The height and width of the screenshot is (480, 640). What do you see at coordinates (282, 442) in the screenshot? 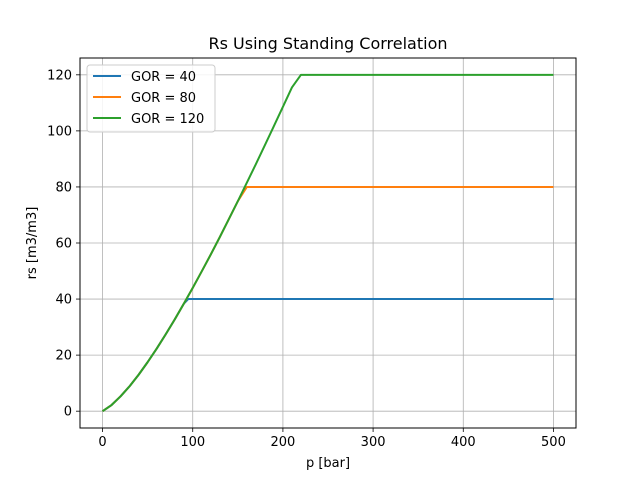
I see `x-tick-label: 200` at bounding box center [282, 442].